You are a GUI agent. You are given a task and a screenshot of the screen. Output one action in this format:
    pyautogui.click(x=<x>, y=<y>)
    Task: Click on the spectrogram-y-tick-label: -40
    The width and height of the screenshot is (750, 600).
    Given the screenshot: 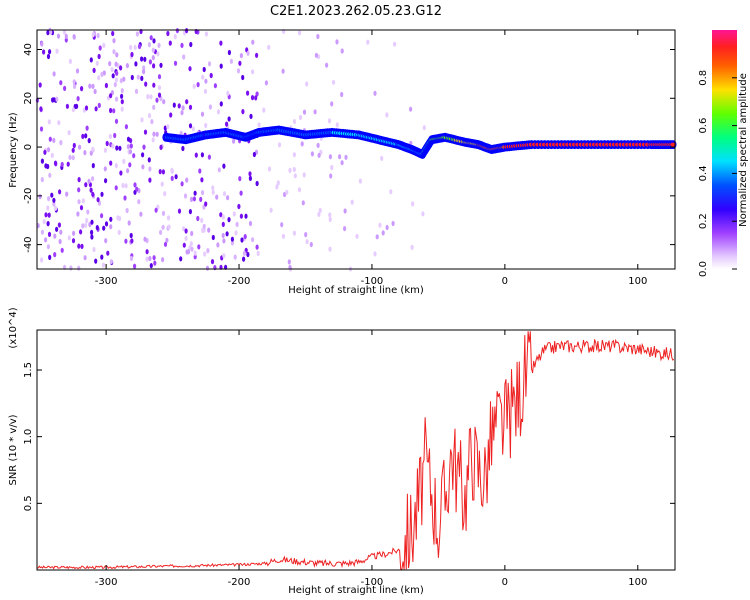 What is the action you would take?
    pyautogui.click(x=28, y=244)
    